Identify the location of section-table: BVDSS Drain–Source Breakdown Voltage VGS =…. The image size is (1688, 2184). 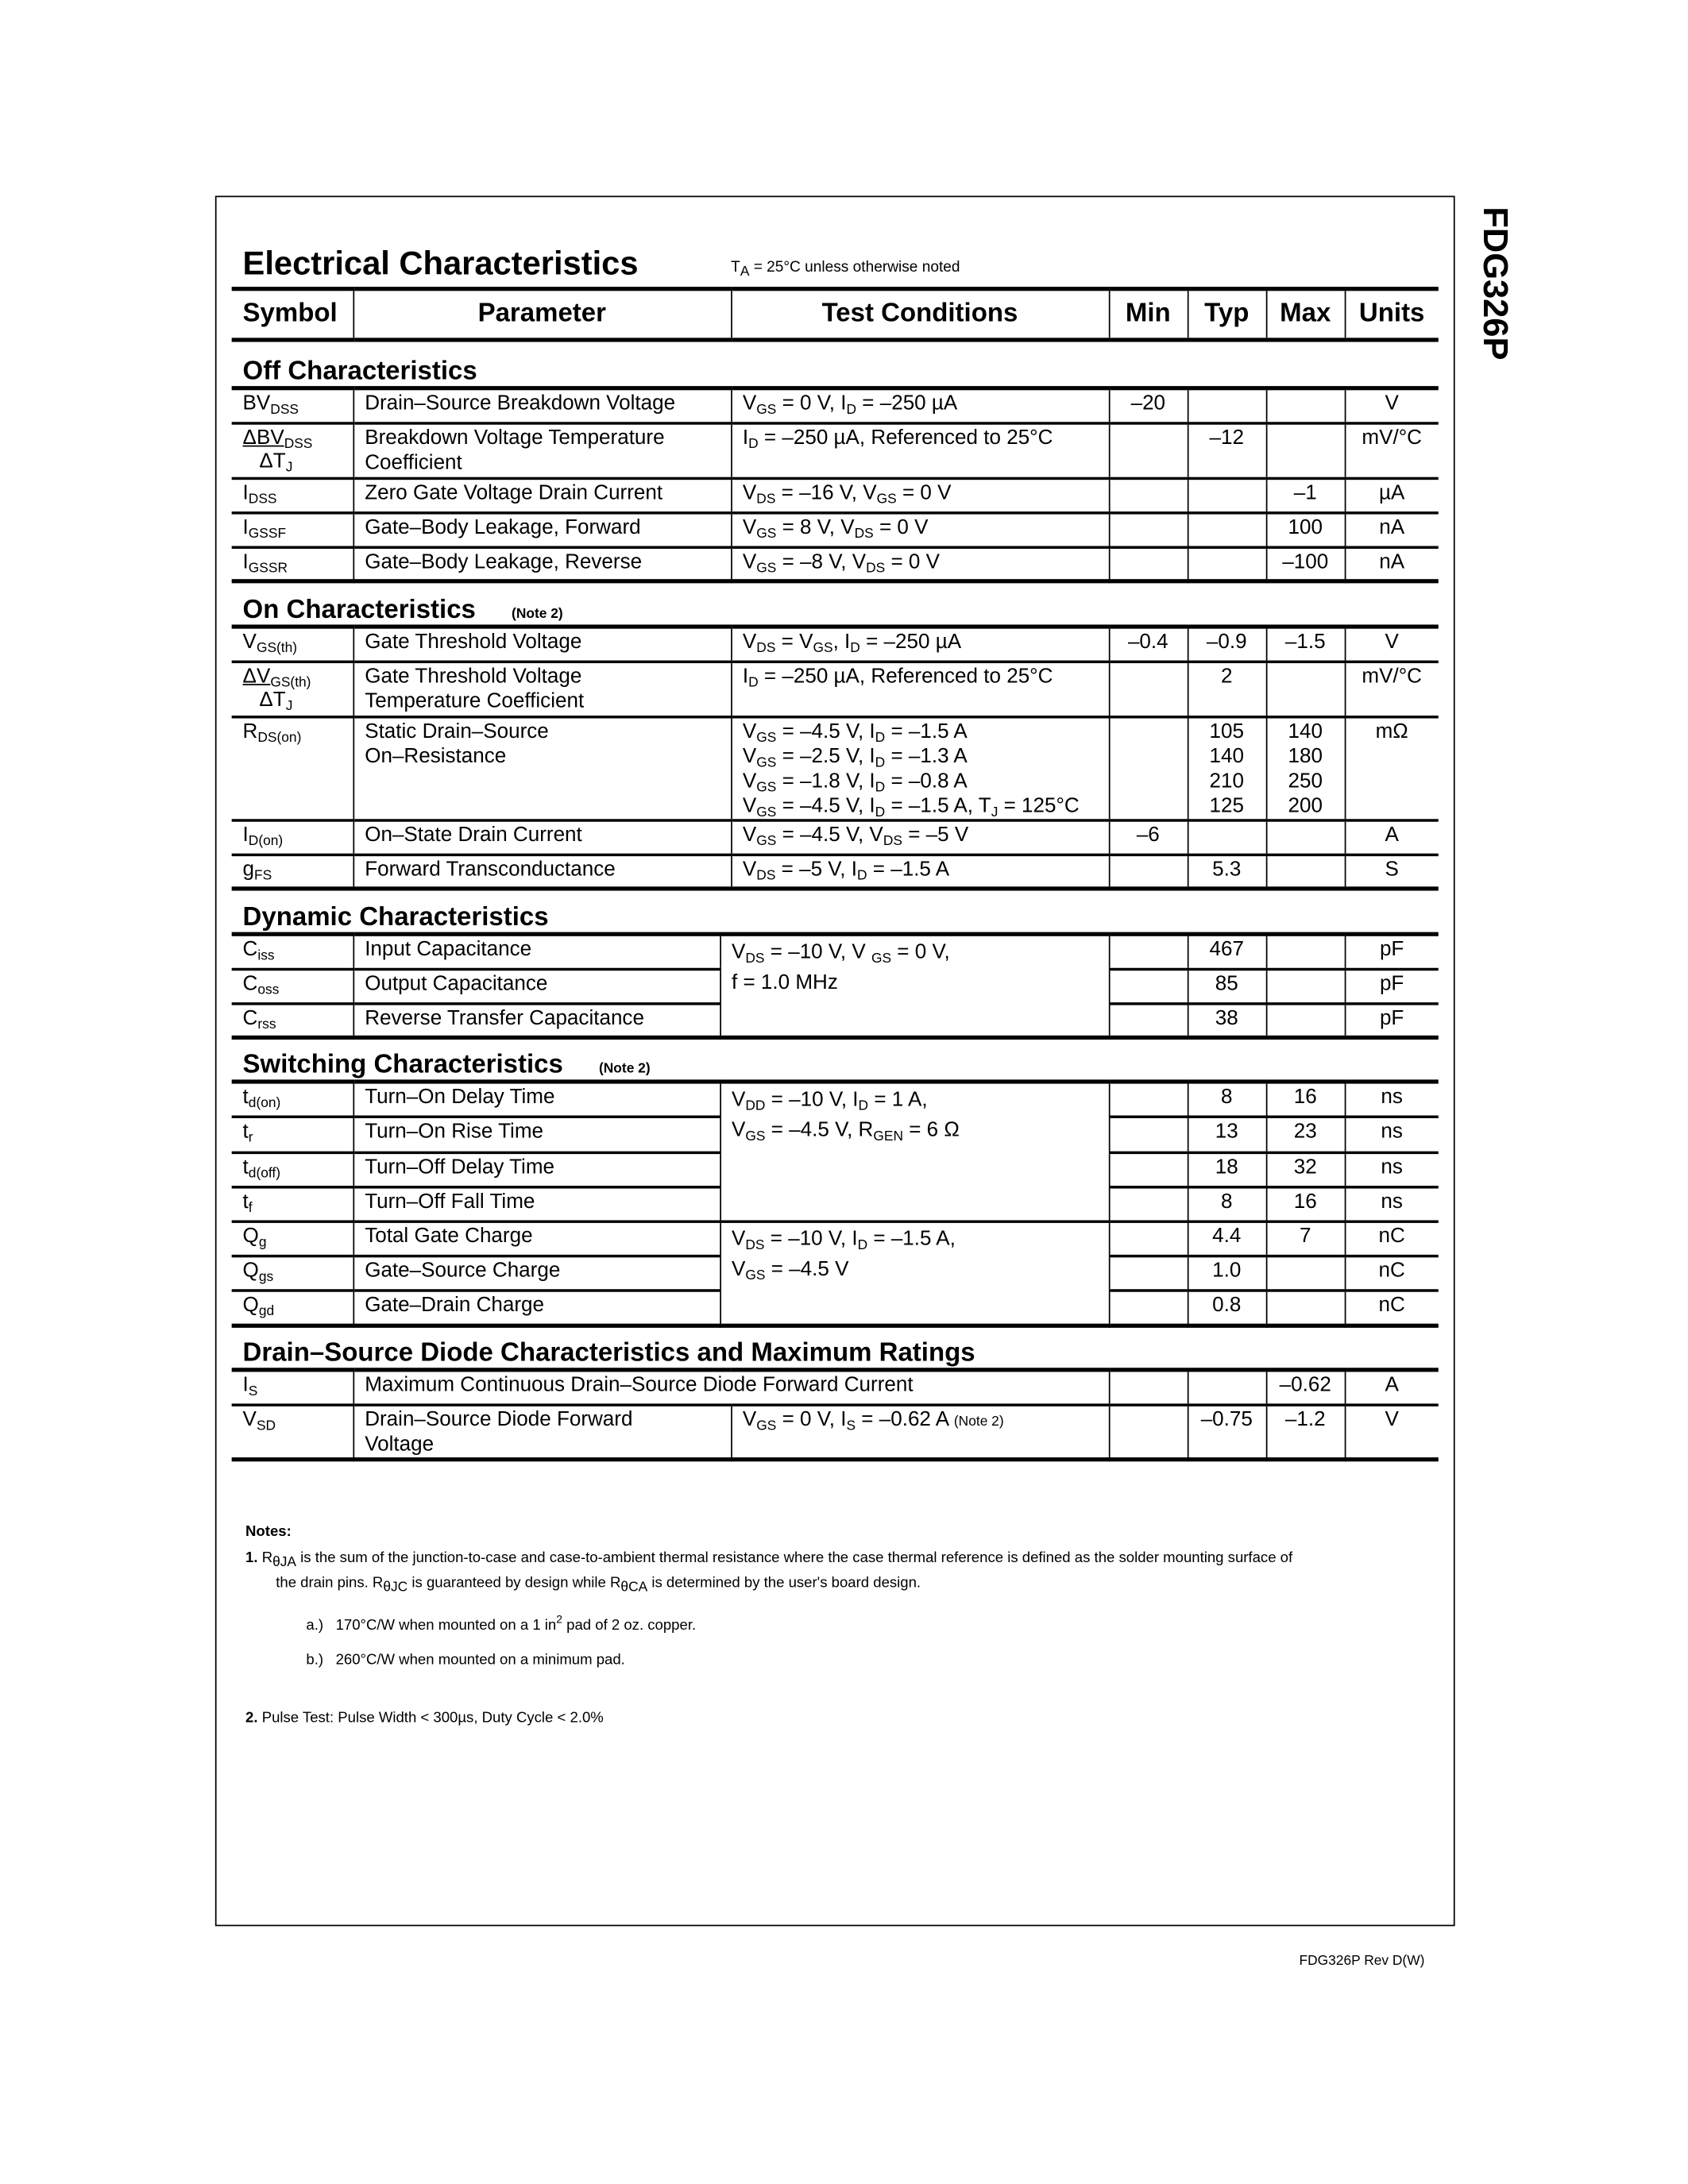
(835, 485).